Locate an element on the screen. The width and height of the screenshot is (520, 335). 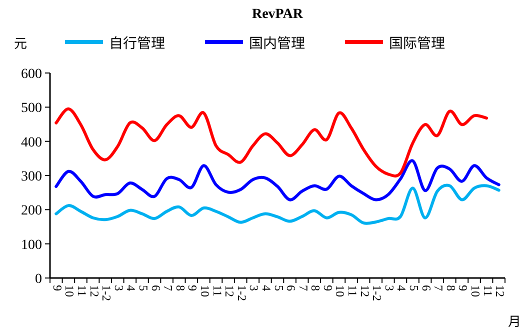
y-tick-label: 400 is located at coordinates (31, 142).